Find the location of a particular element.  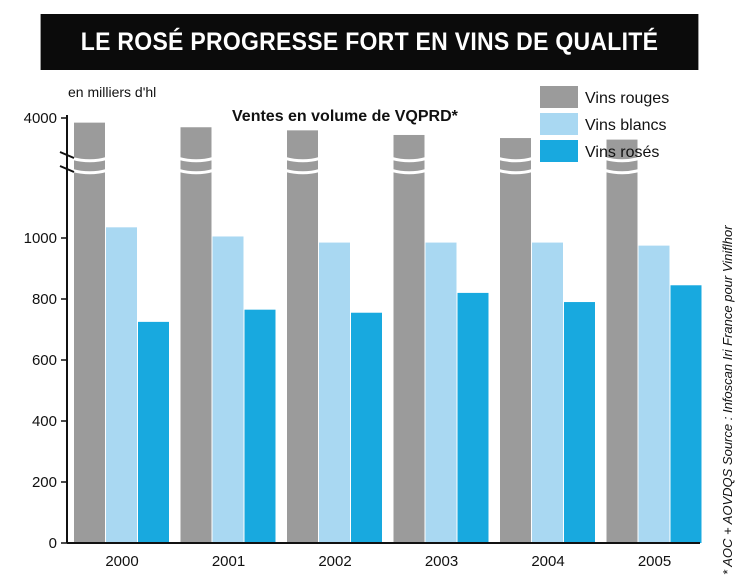

bar-break-mark-lower-2003 is located at coordinates (409, 171).